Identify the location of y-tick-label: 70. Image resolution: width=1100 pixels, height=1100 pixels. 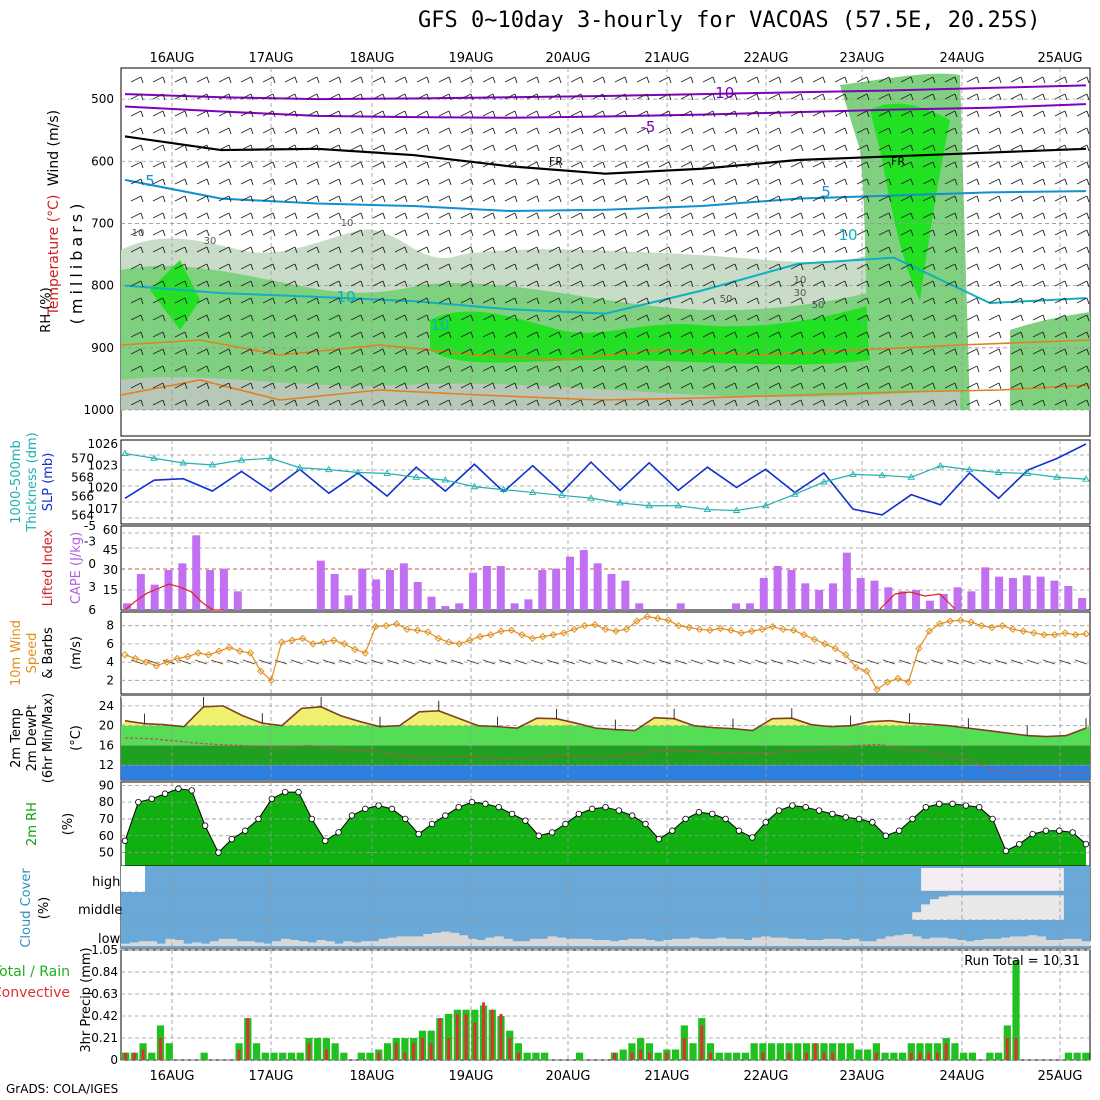
(106, 819).